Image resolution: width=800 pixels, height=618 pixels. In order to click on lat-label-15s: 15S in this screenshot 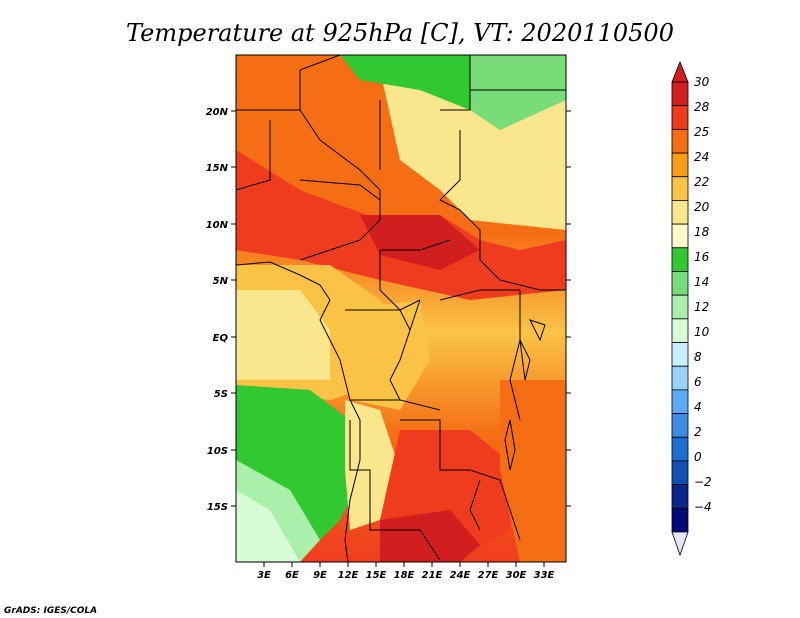, I will do `click(217, 507)`.